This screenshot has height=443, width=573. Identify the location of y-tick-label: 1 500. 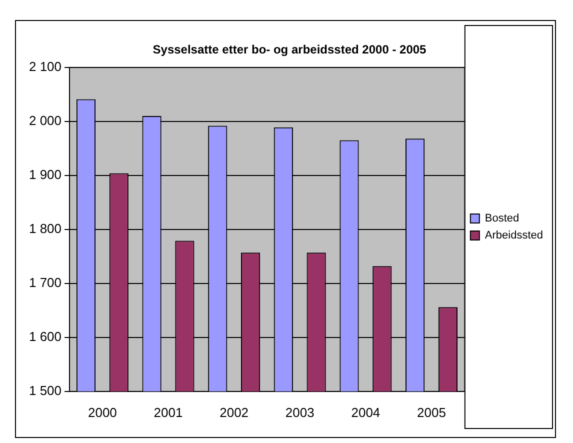
(45, 390).